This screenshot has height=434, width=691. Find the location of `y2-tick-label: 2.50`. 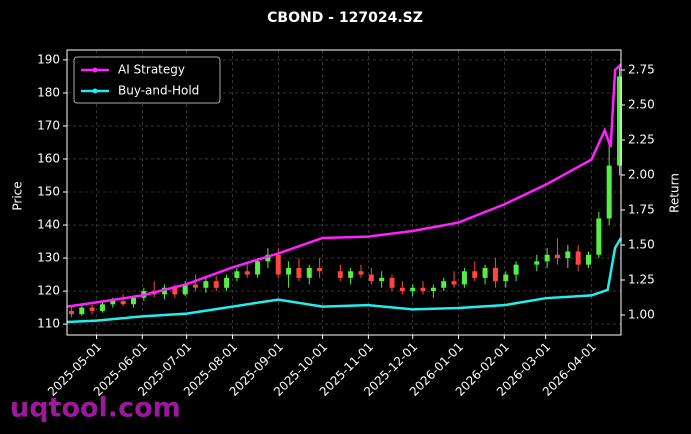

y2-tick-label: 2.50 is located at coordinates (641, 105).